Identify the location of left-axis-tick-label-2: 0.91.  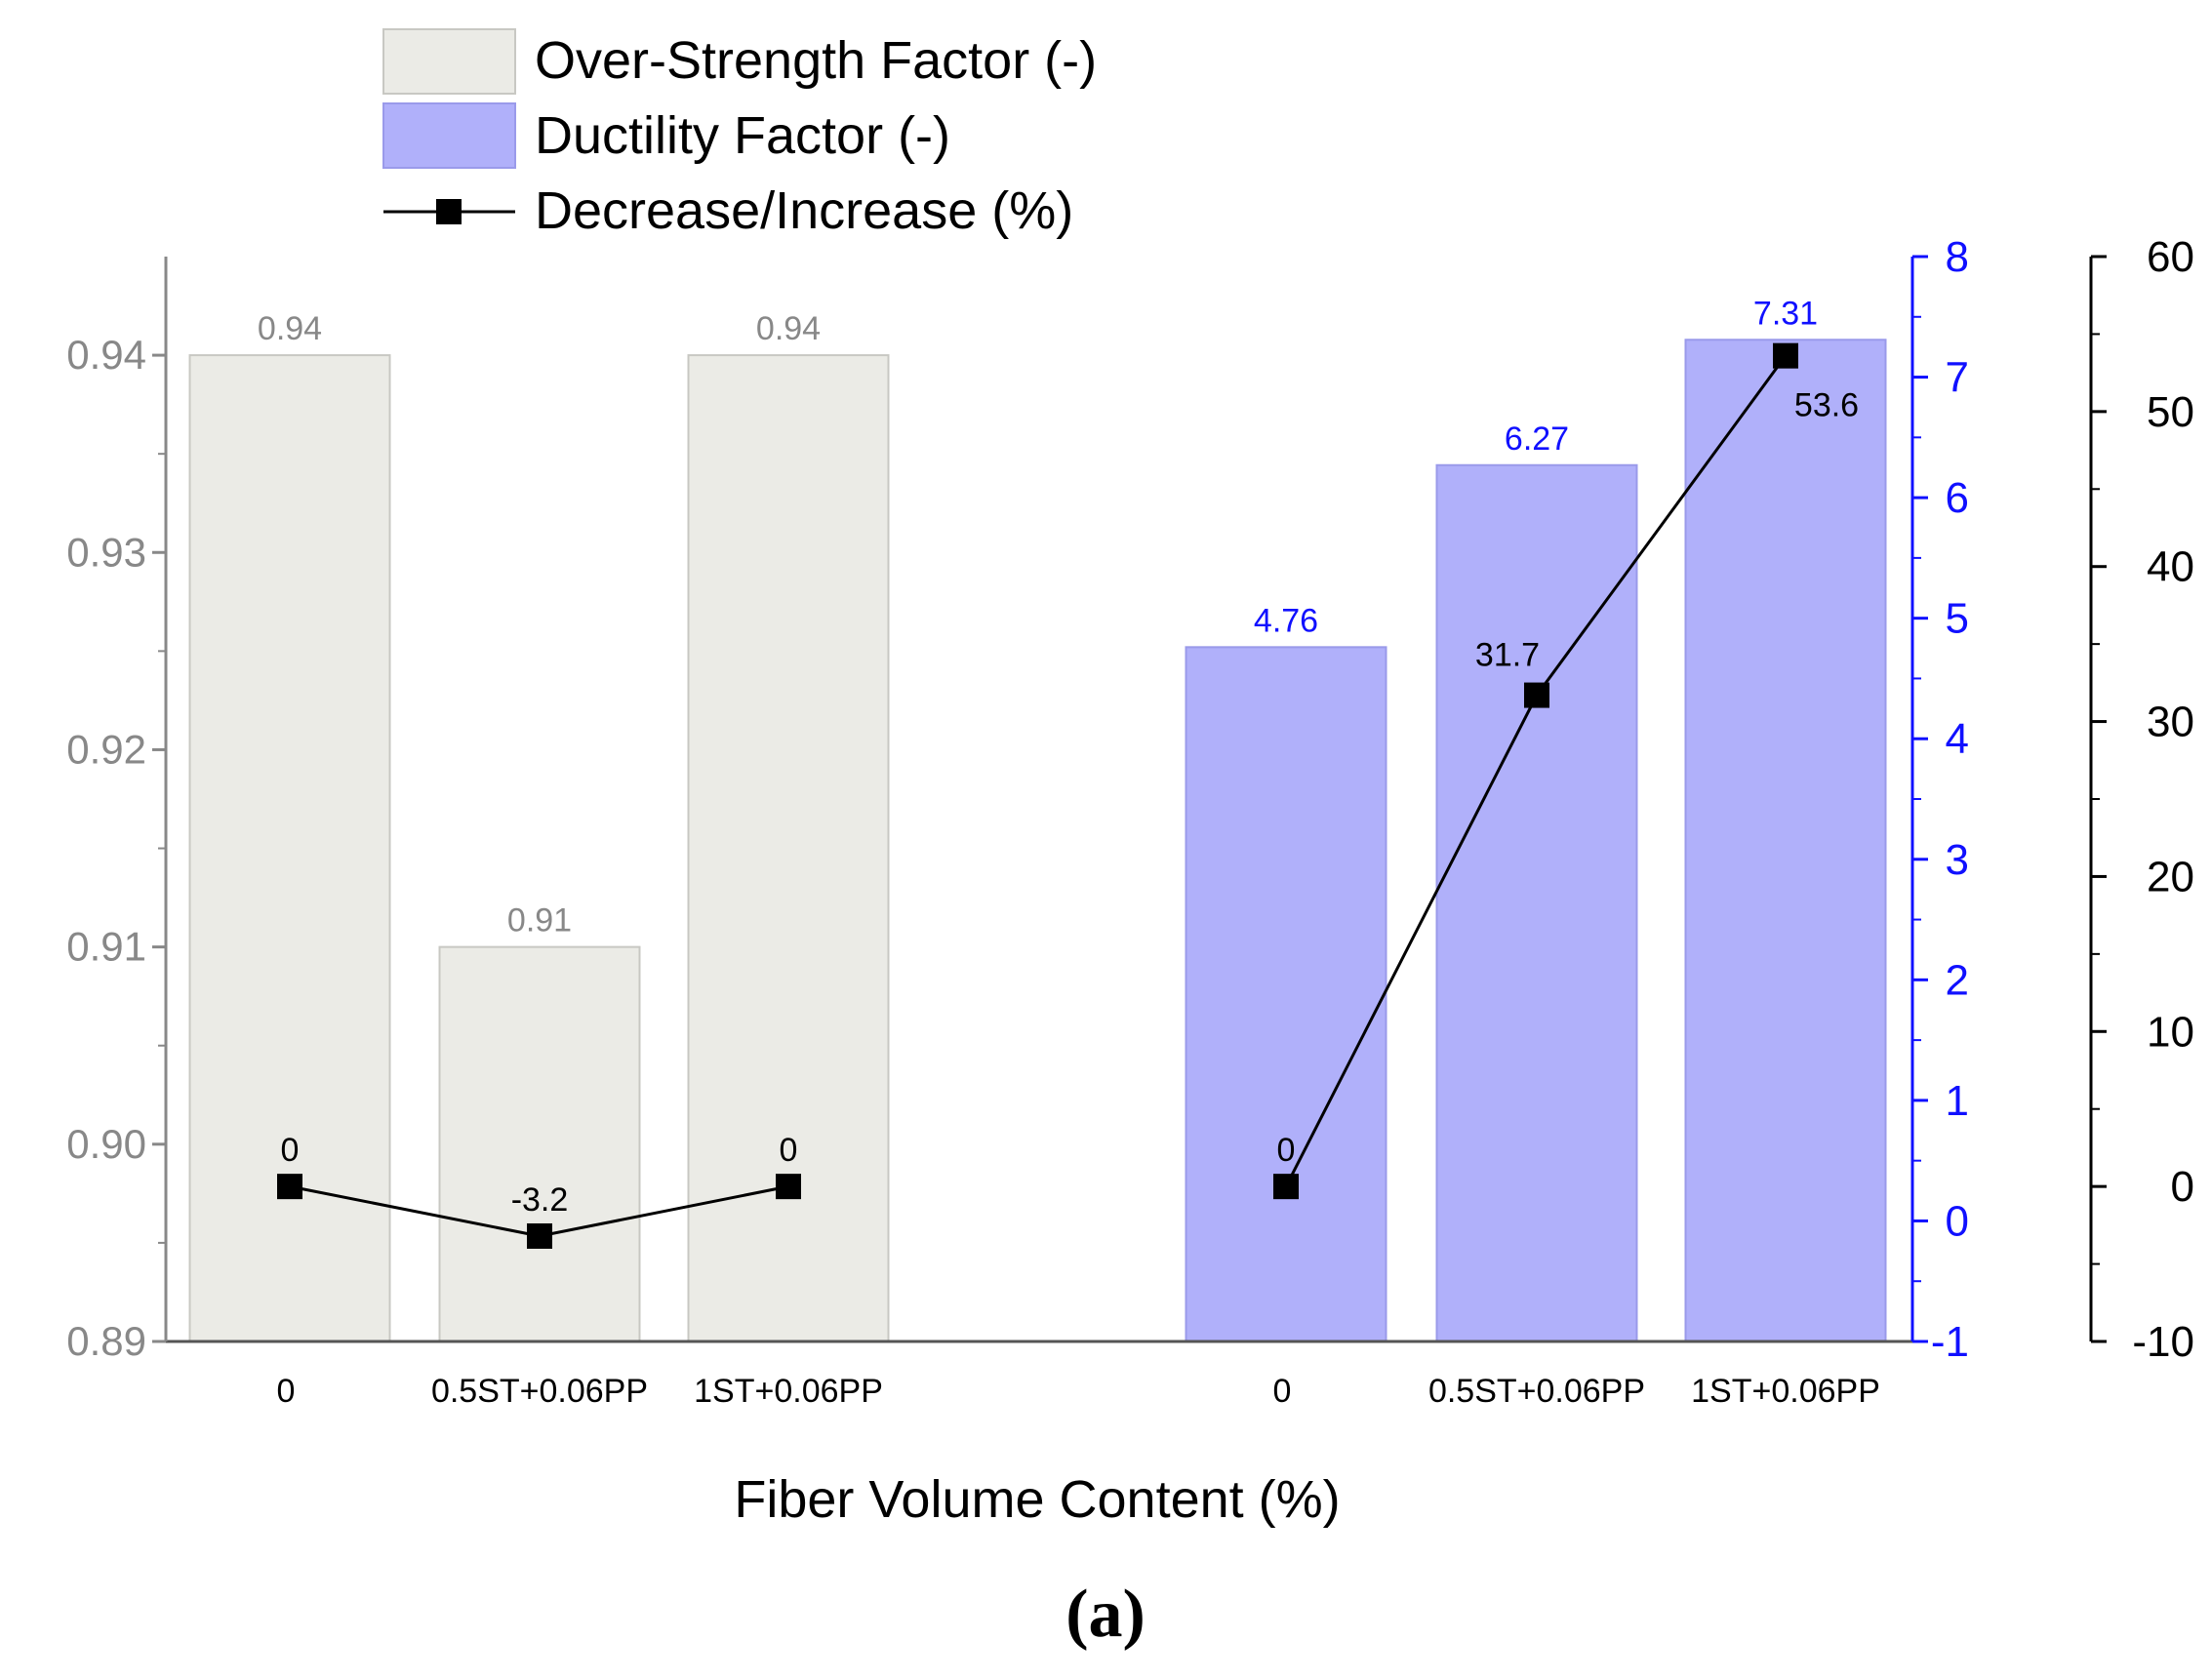
(106, 947).